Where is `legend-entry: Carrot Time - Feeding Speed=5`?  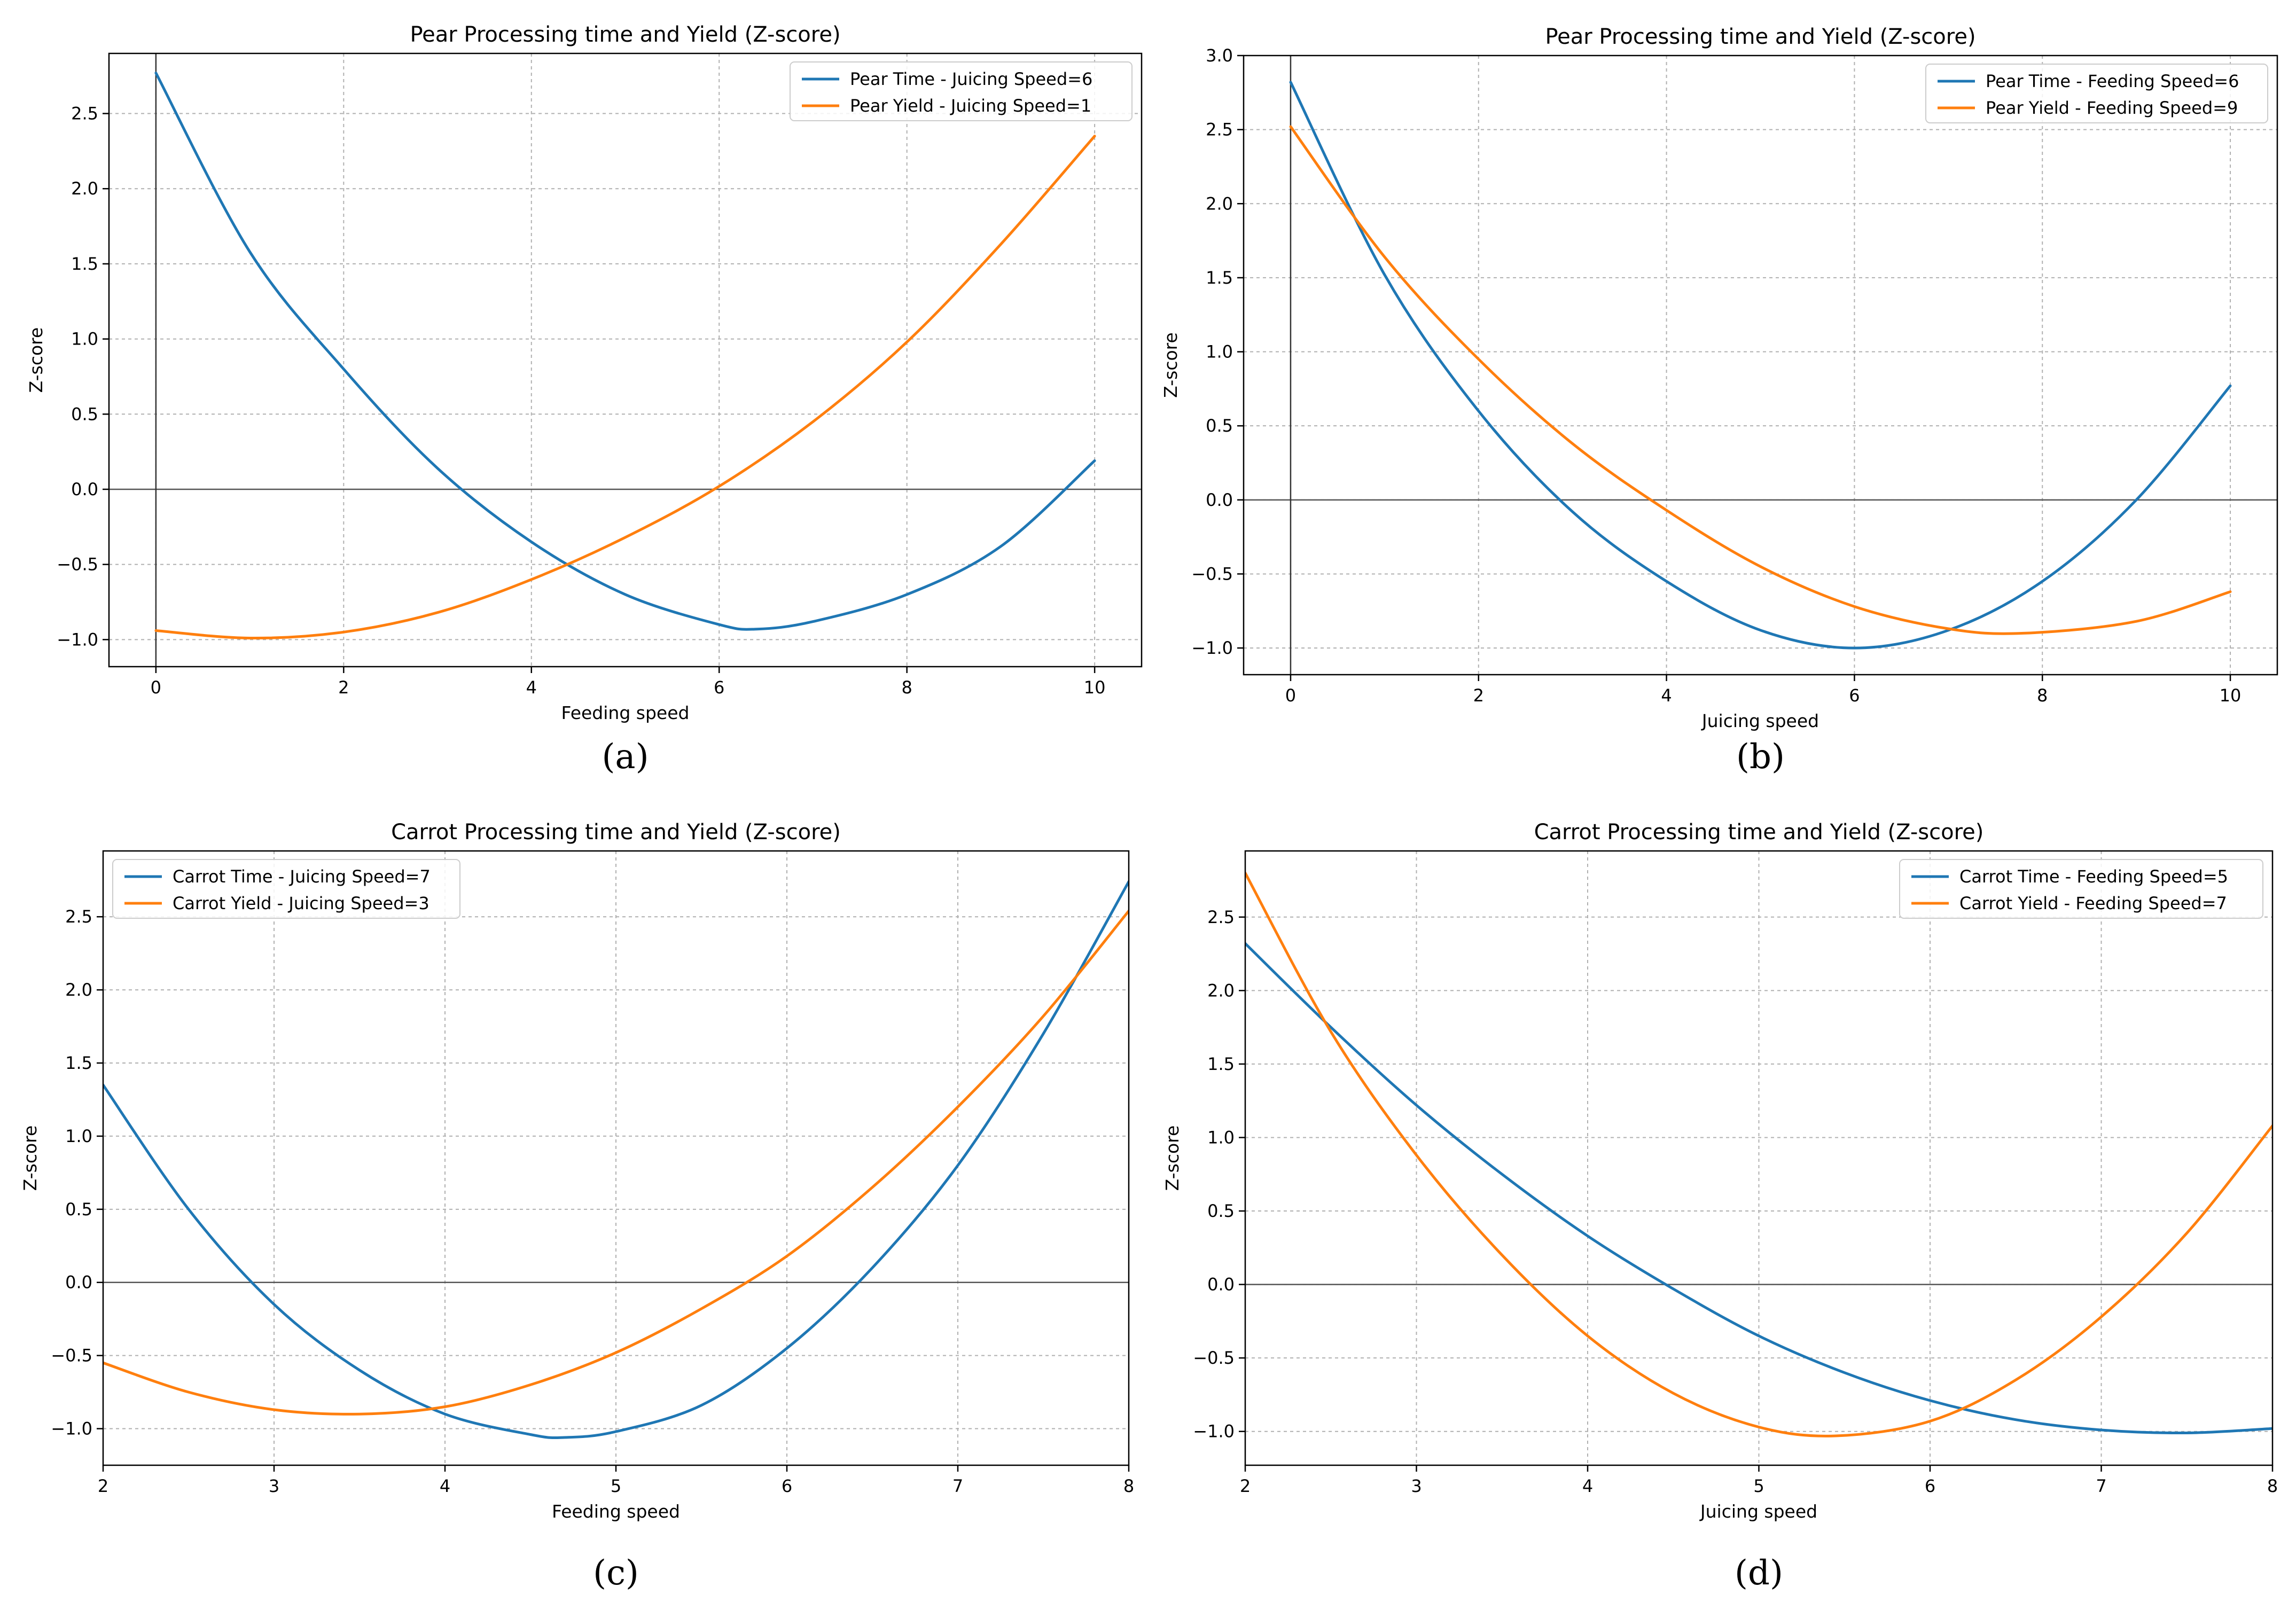 legend-entry: Carrot Time - Feeding Speed=5 is located at coordinates (2093, 876).